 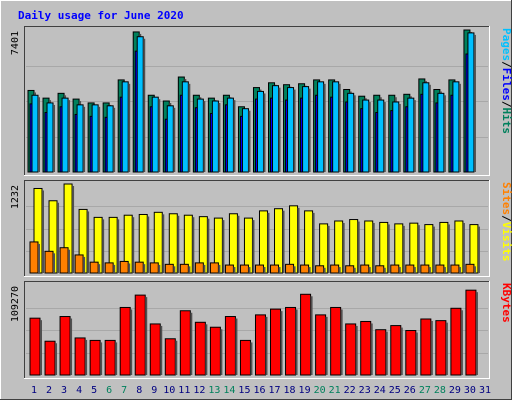 What do you see at coordinates (305, 390) in the screenshot?
I see `day-label: 19` at bounding box center [305, 390].